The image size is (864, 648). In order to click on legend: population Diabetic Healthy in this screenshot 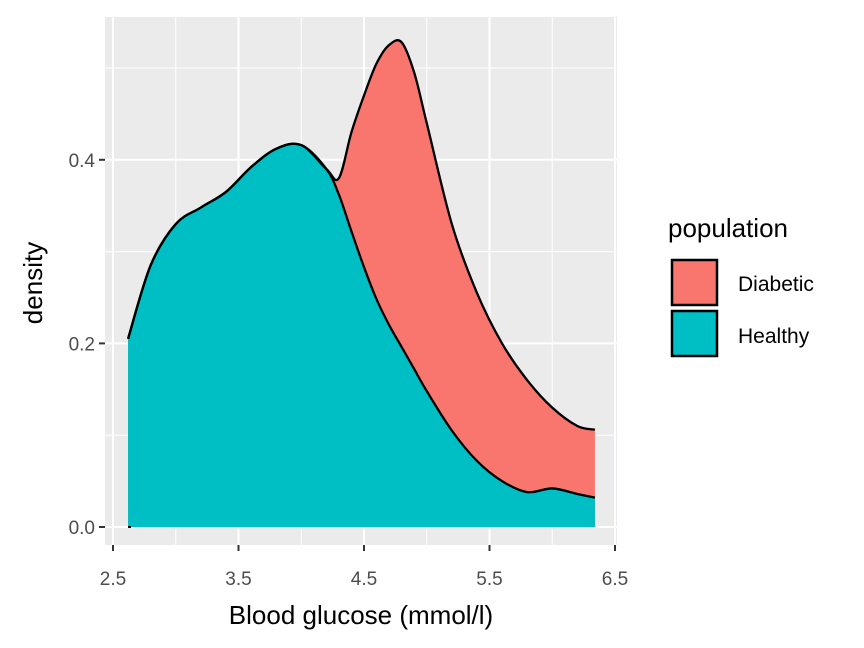, I will do `click(741, 285)`.